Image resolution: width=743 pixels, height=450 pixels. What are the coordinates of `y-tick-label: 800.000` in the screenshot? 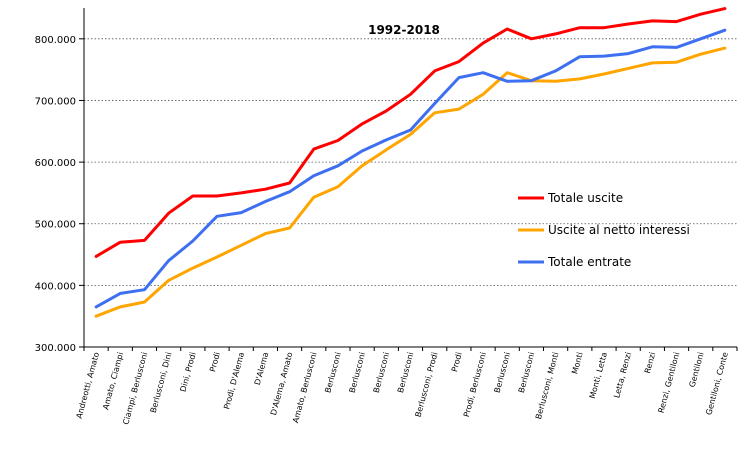 It's located at (55, 40).